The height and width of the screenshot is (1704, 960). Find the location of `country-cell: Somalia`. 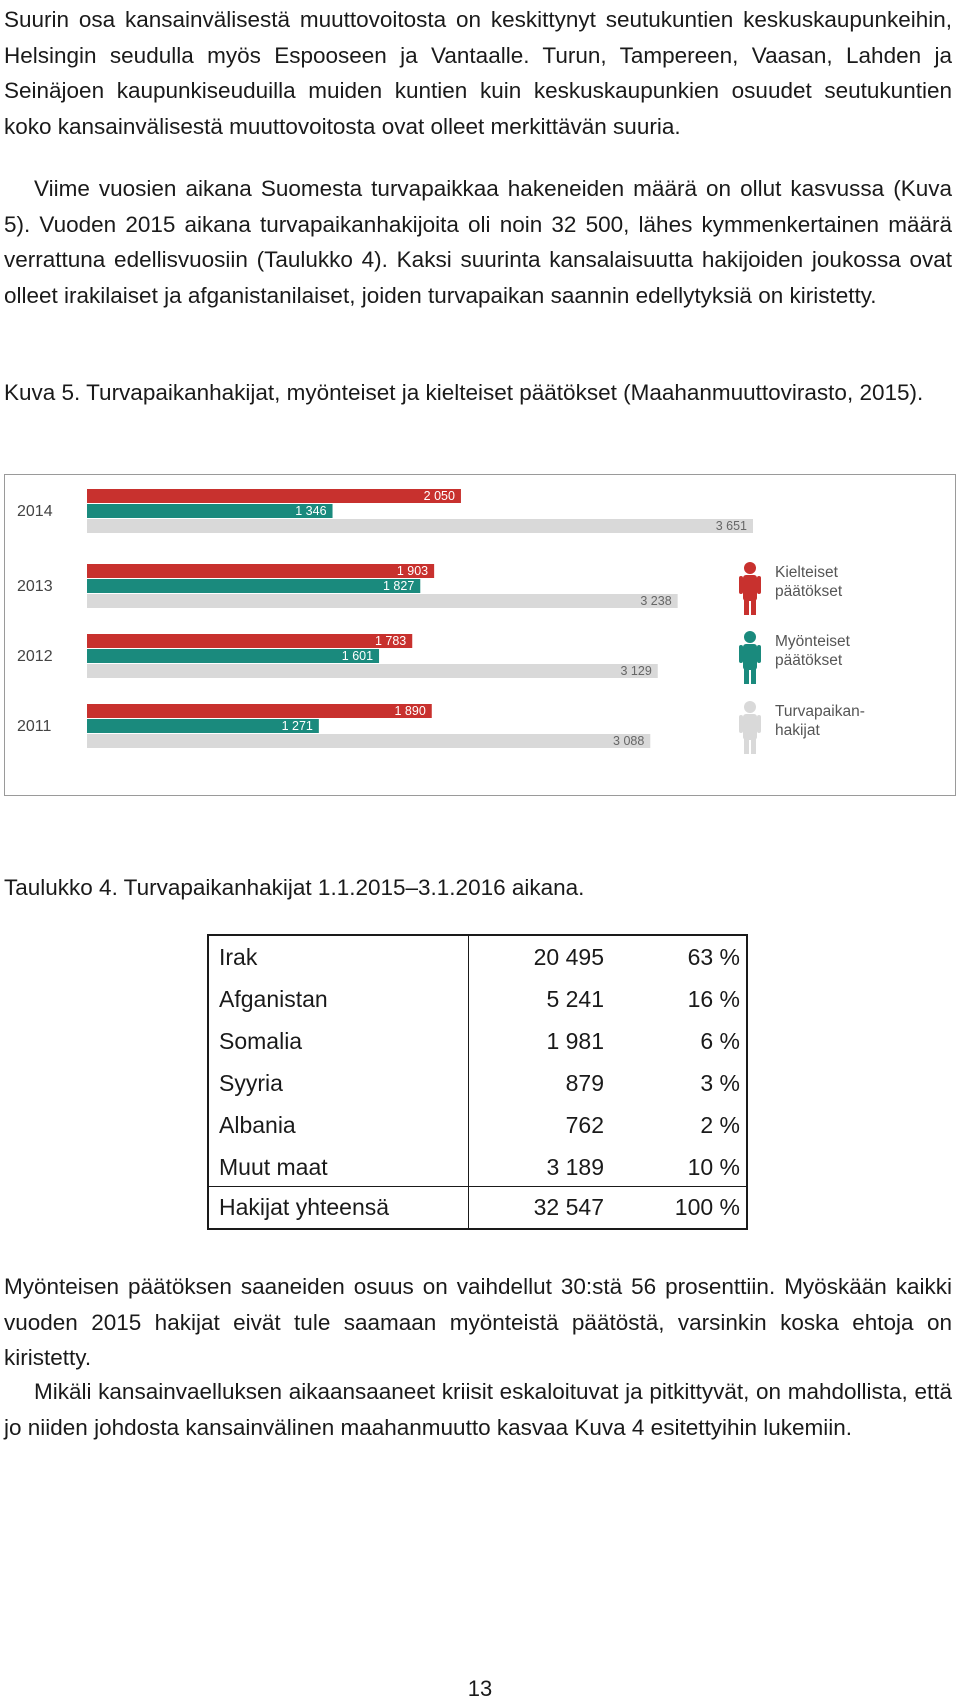

country-cell: Somalia is located at coordinates (261, 1041).